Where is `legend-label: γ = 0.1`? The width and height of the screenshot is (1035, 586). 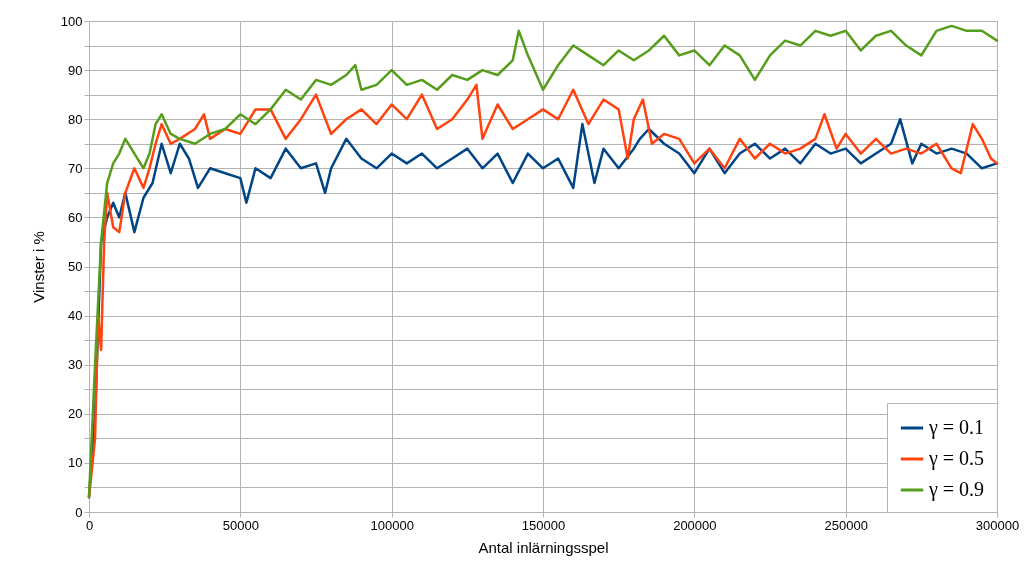 legend-label: γ = 0.1 is located at coordinates (956, 427).